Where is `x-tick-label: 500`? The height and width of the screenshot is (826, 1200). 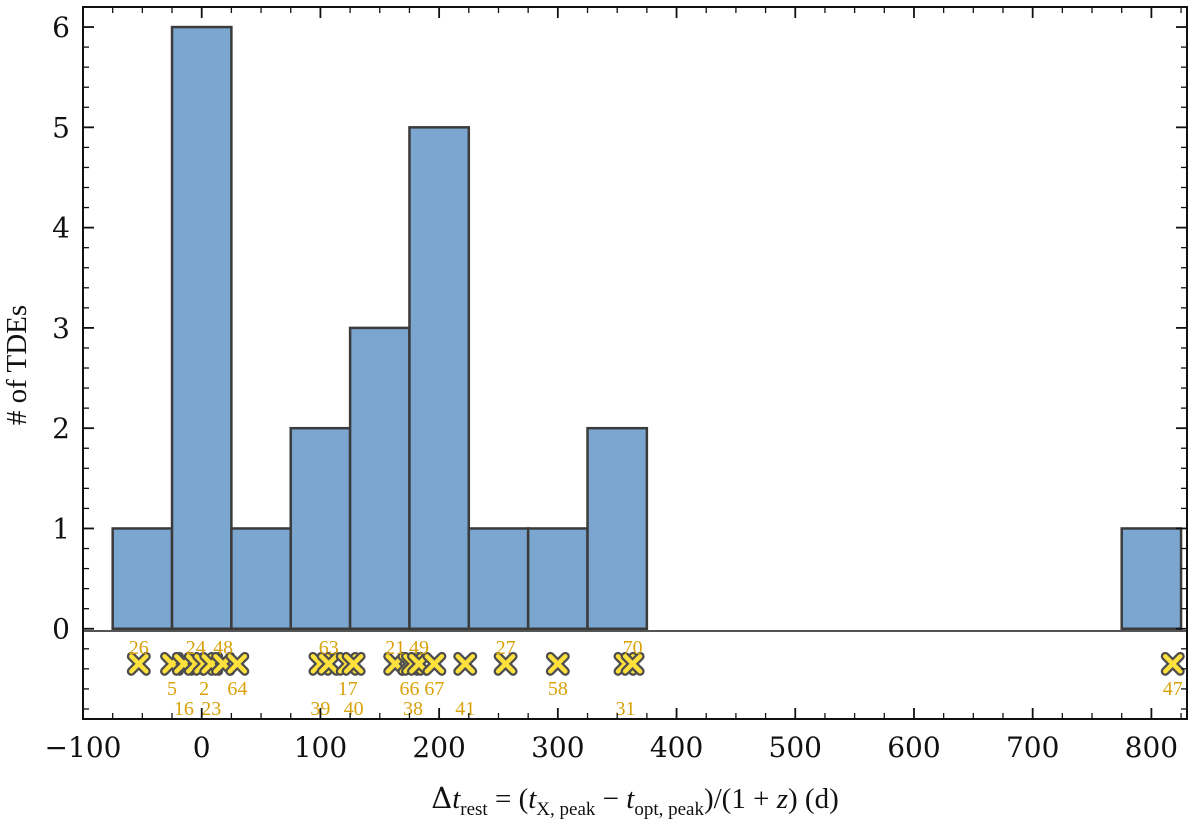 x-tick-label: 500 is located at coordinates (795, 747).